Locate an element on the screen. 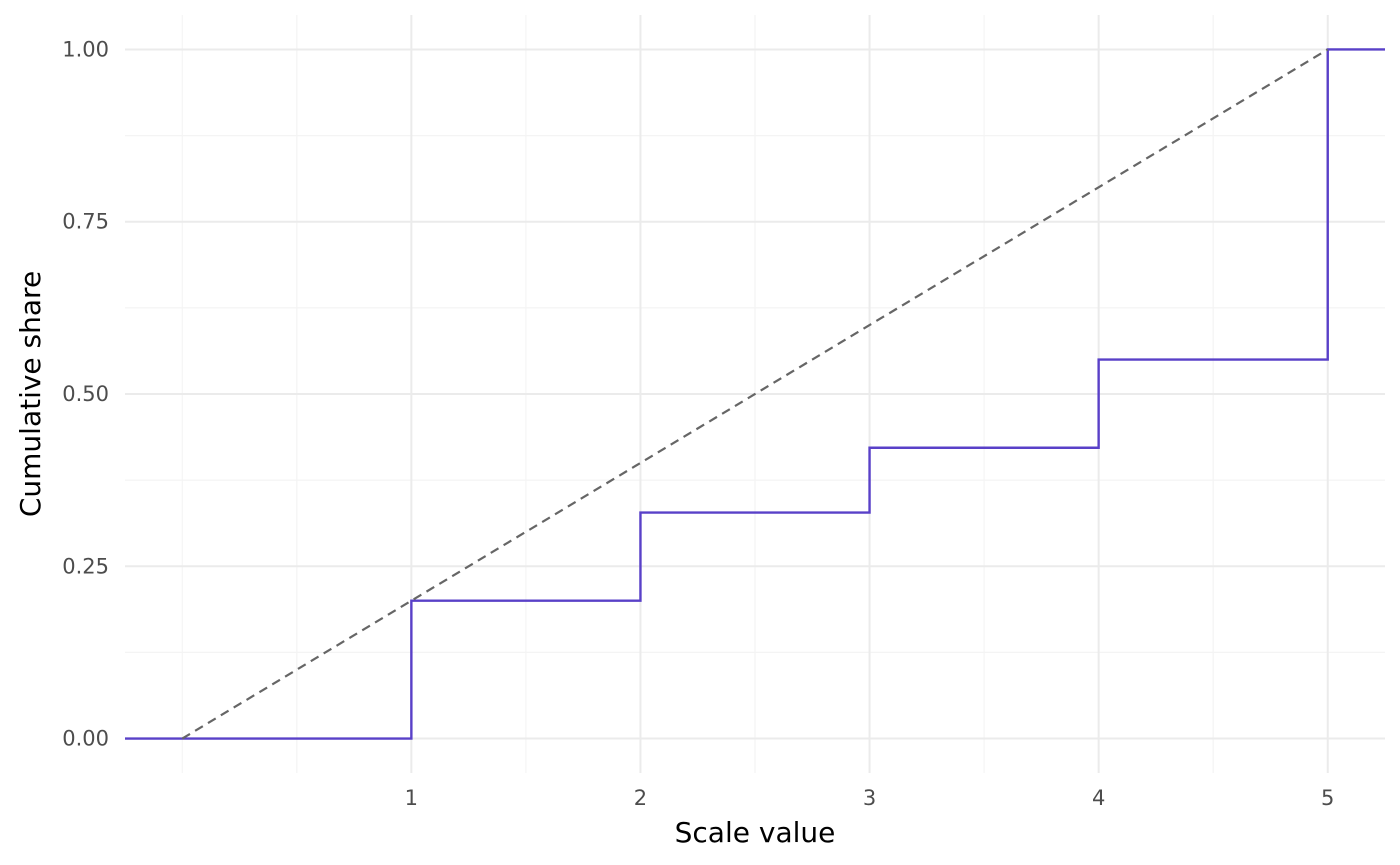 Image resolution: width=1400 pixels, height=865 pixels. x-axis-title: Scale value is located at coordinates (755, 832).